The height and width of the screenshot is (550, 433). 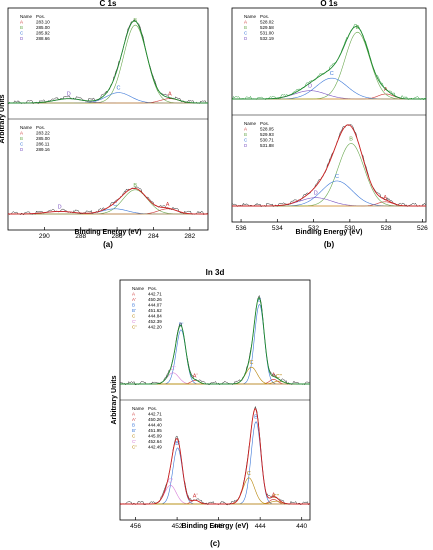 I want to click on legend-entry-pos: 444.84, so click(x=155, y=316).